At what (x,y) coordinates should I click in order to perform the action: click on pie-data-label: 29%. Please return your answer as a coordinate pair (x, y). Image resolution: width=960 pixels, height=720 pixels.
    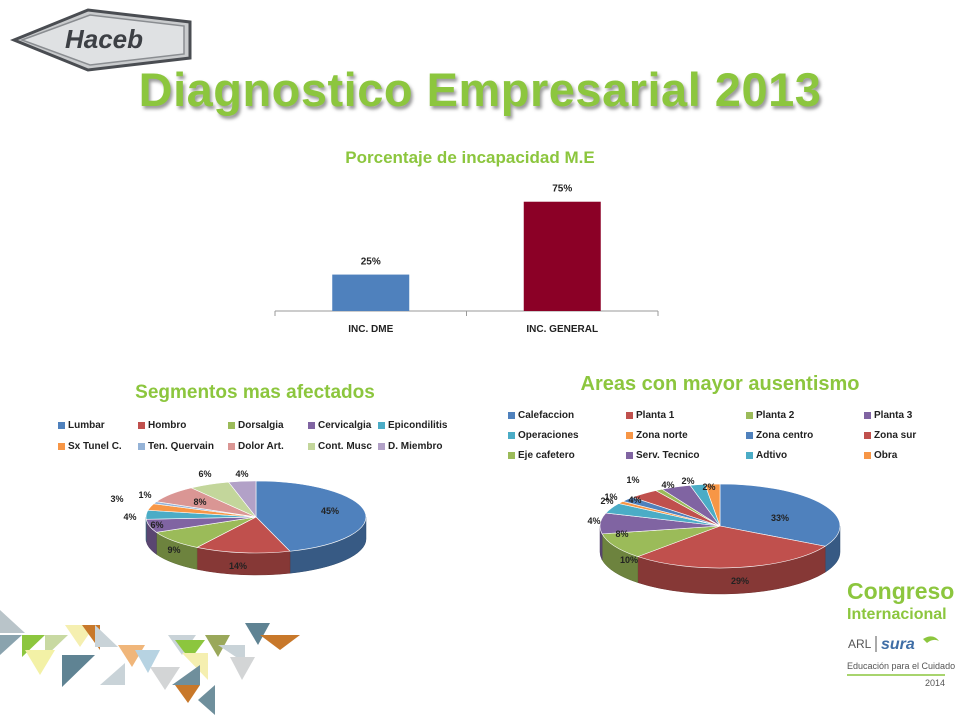
    Looking at the image, I should click on (740, 581).